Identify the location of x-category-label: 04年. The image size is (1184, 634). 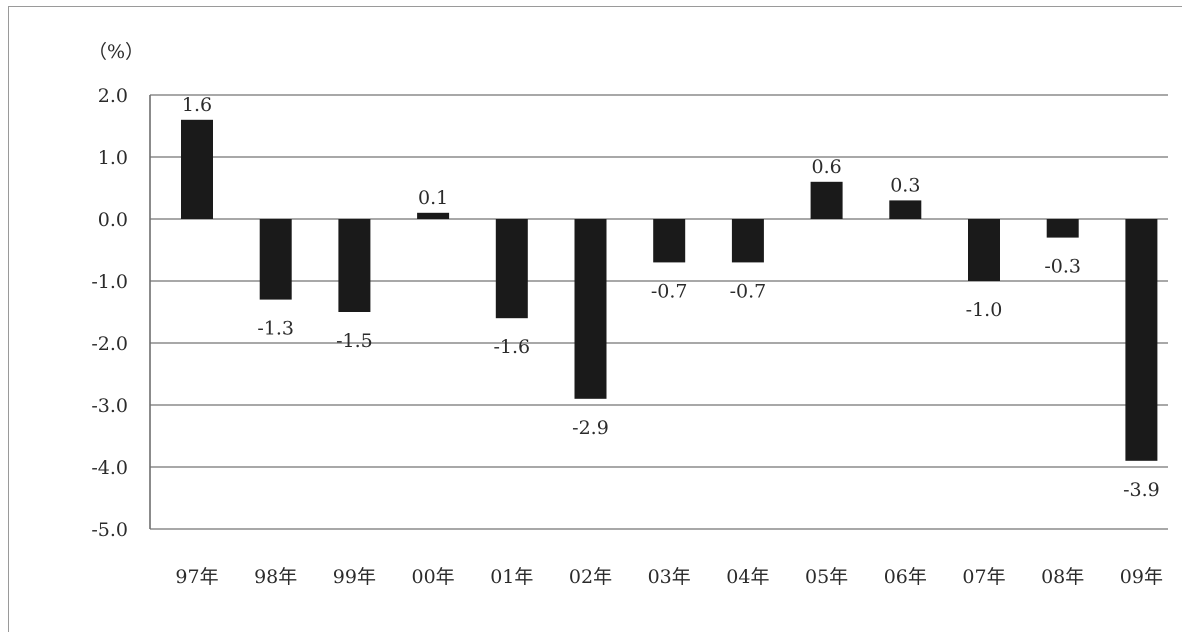
(747, 577).